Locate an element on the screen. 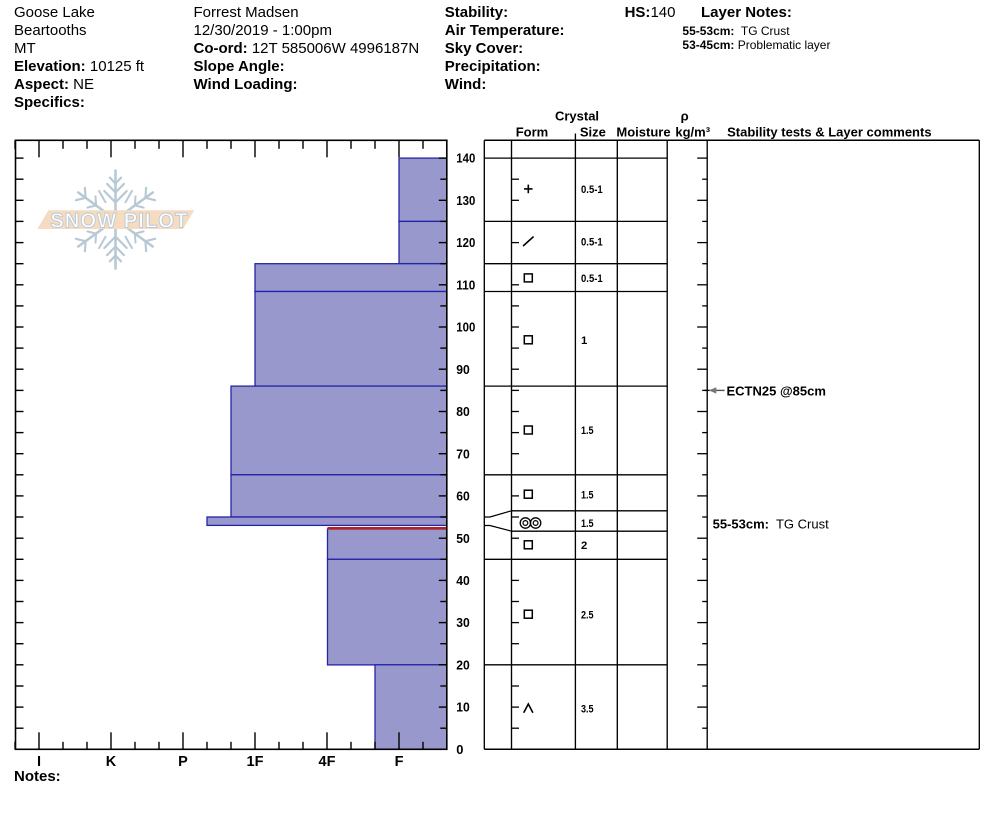 This screenshot has width=994, height=840. svg-text: Stability: is located at coordinates (476, 12).